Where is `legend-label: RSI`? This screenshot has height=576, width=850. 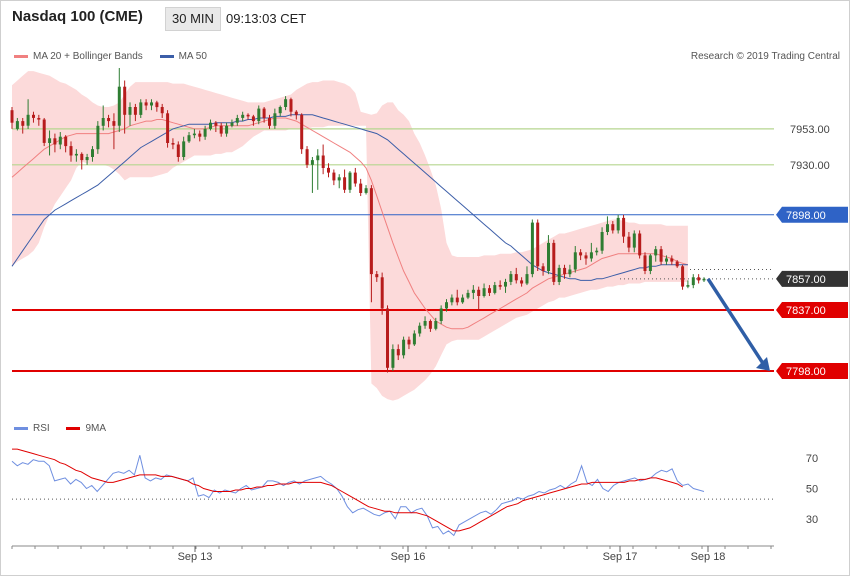
legend-label: RSI is located at coordinates (41, 428).